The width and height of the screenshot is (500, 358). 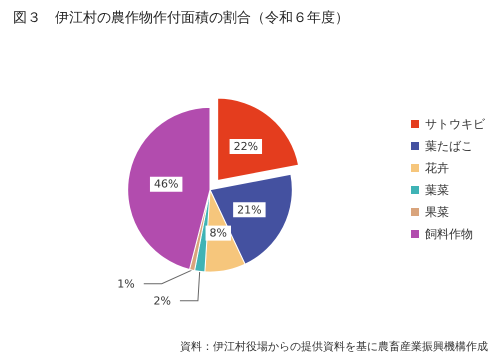 What do you see at coordinates (437, 168) in the screenshot?
I see `legend-label: 花卉` at bounding box center [437, 168].